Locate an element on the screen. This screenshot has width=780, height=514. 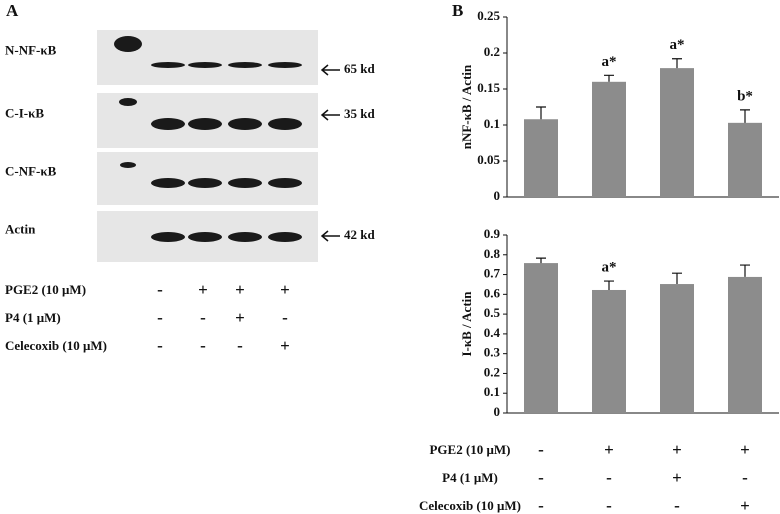
panel-label: B is located at coordinates (457, 10).